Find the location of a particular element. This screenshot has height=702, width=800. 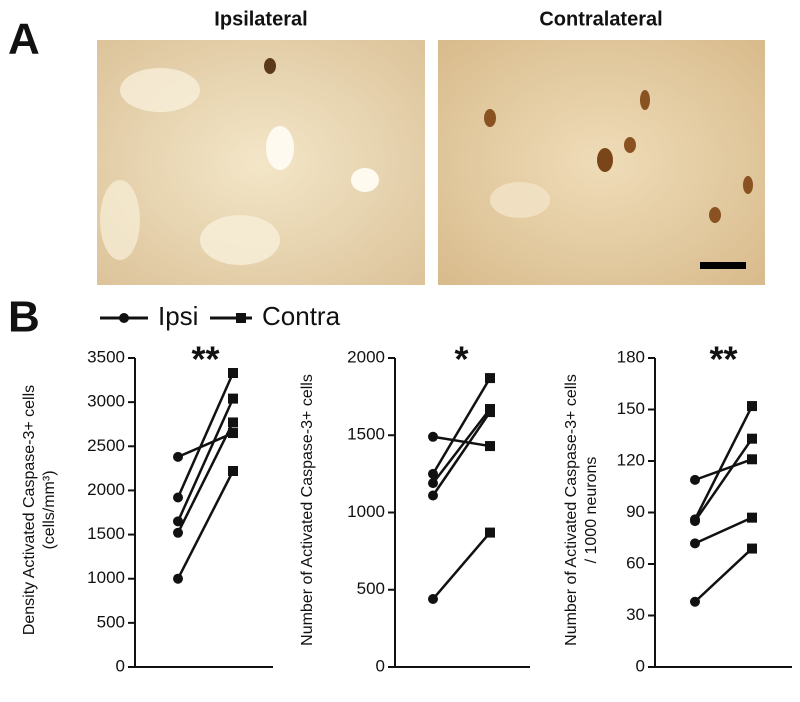

legend-label: Ipsi is located at coordinates (178, 316).